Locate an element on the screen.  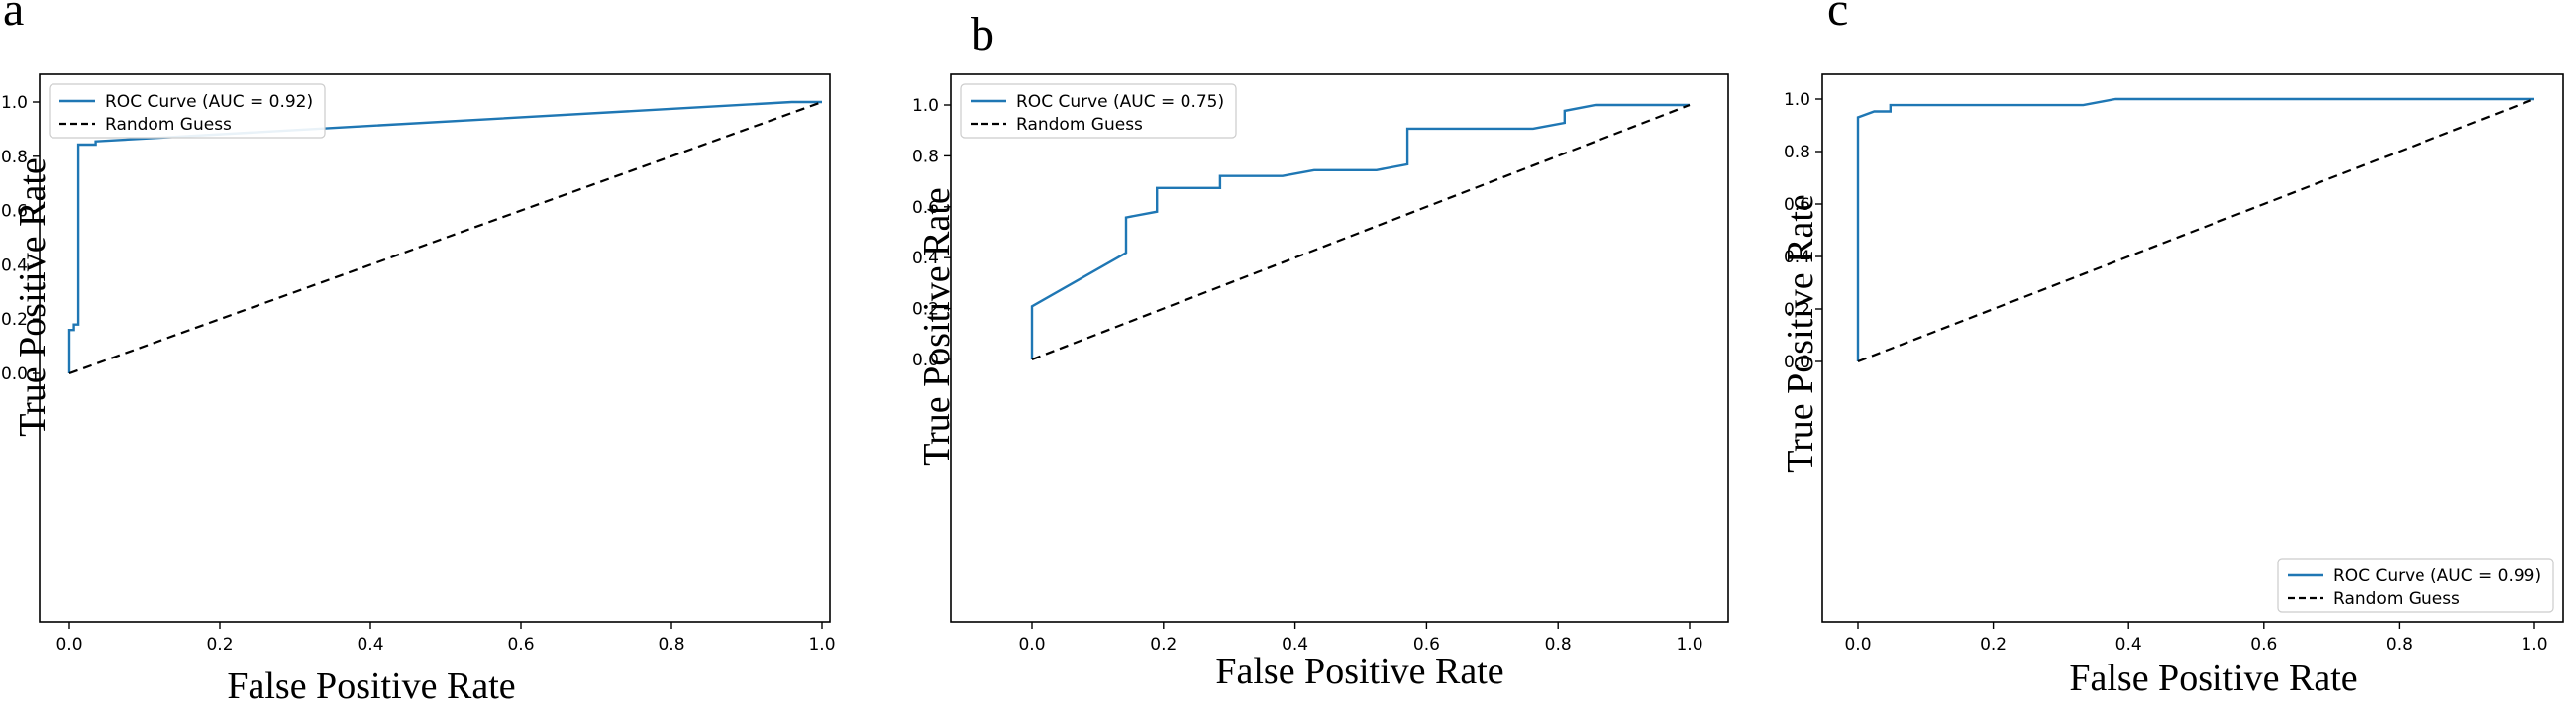
legend: ROC Curve (AUC = 0.92) Random Guess is located at coordinates (187, 111).